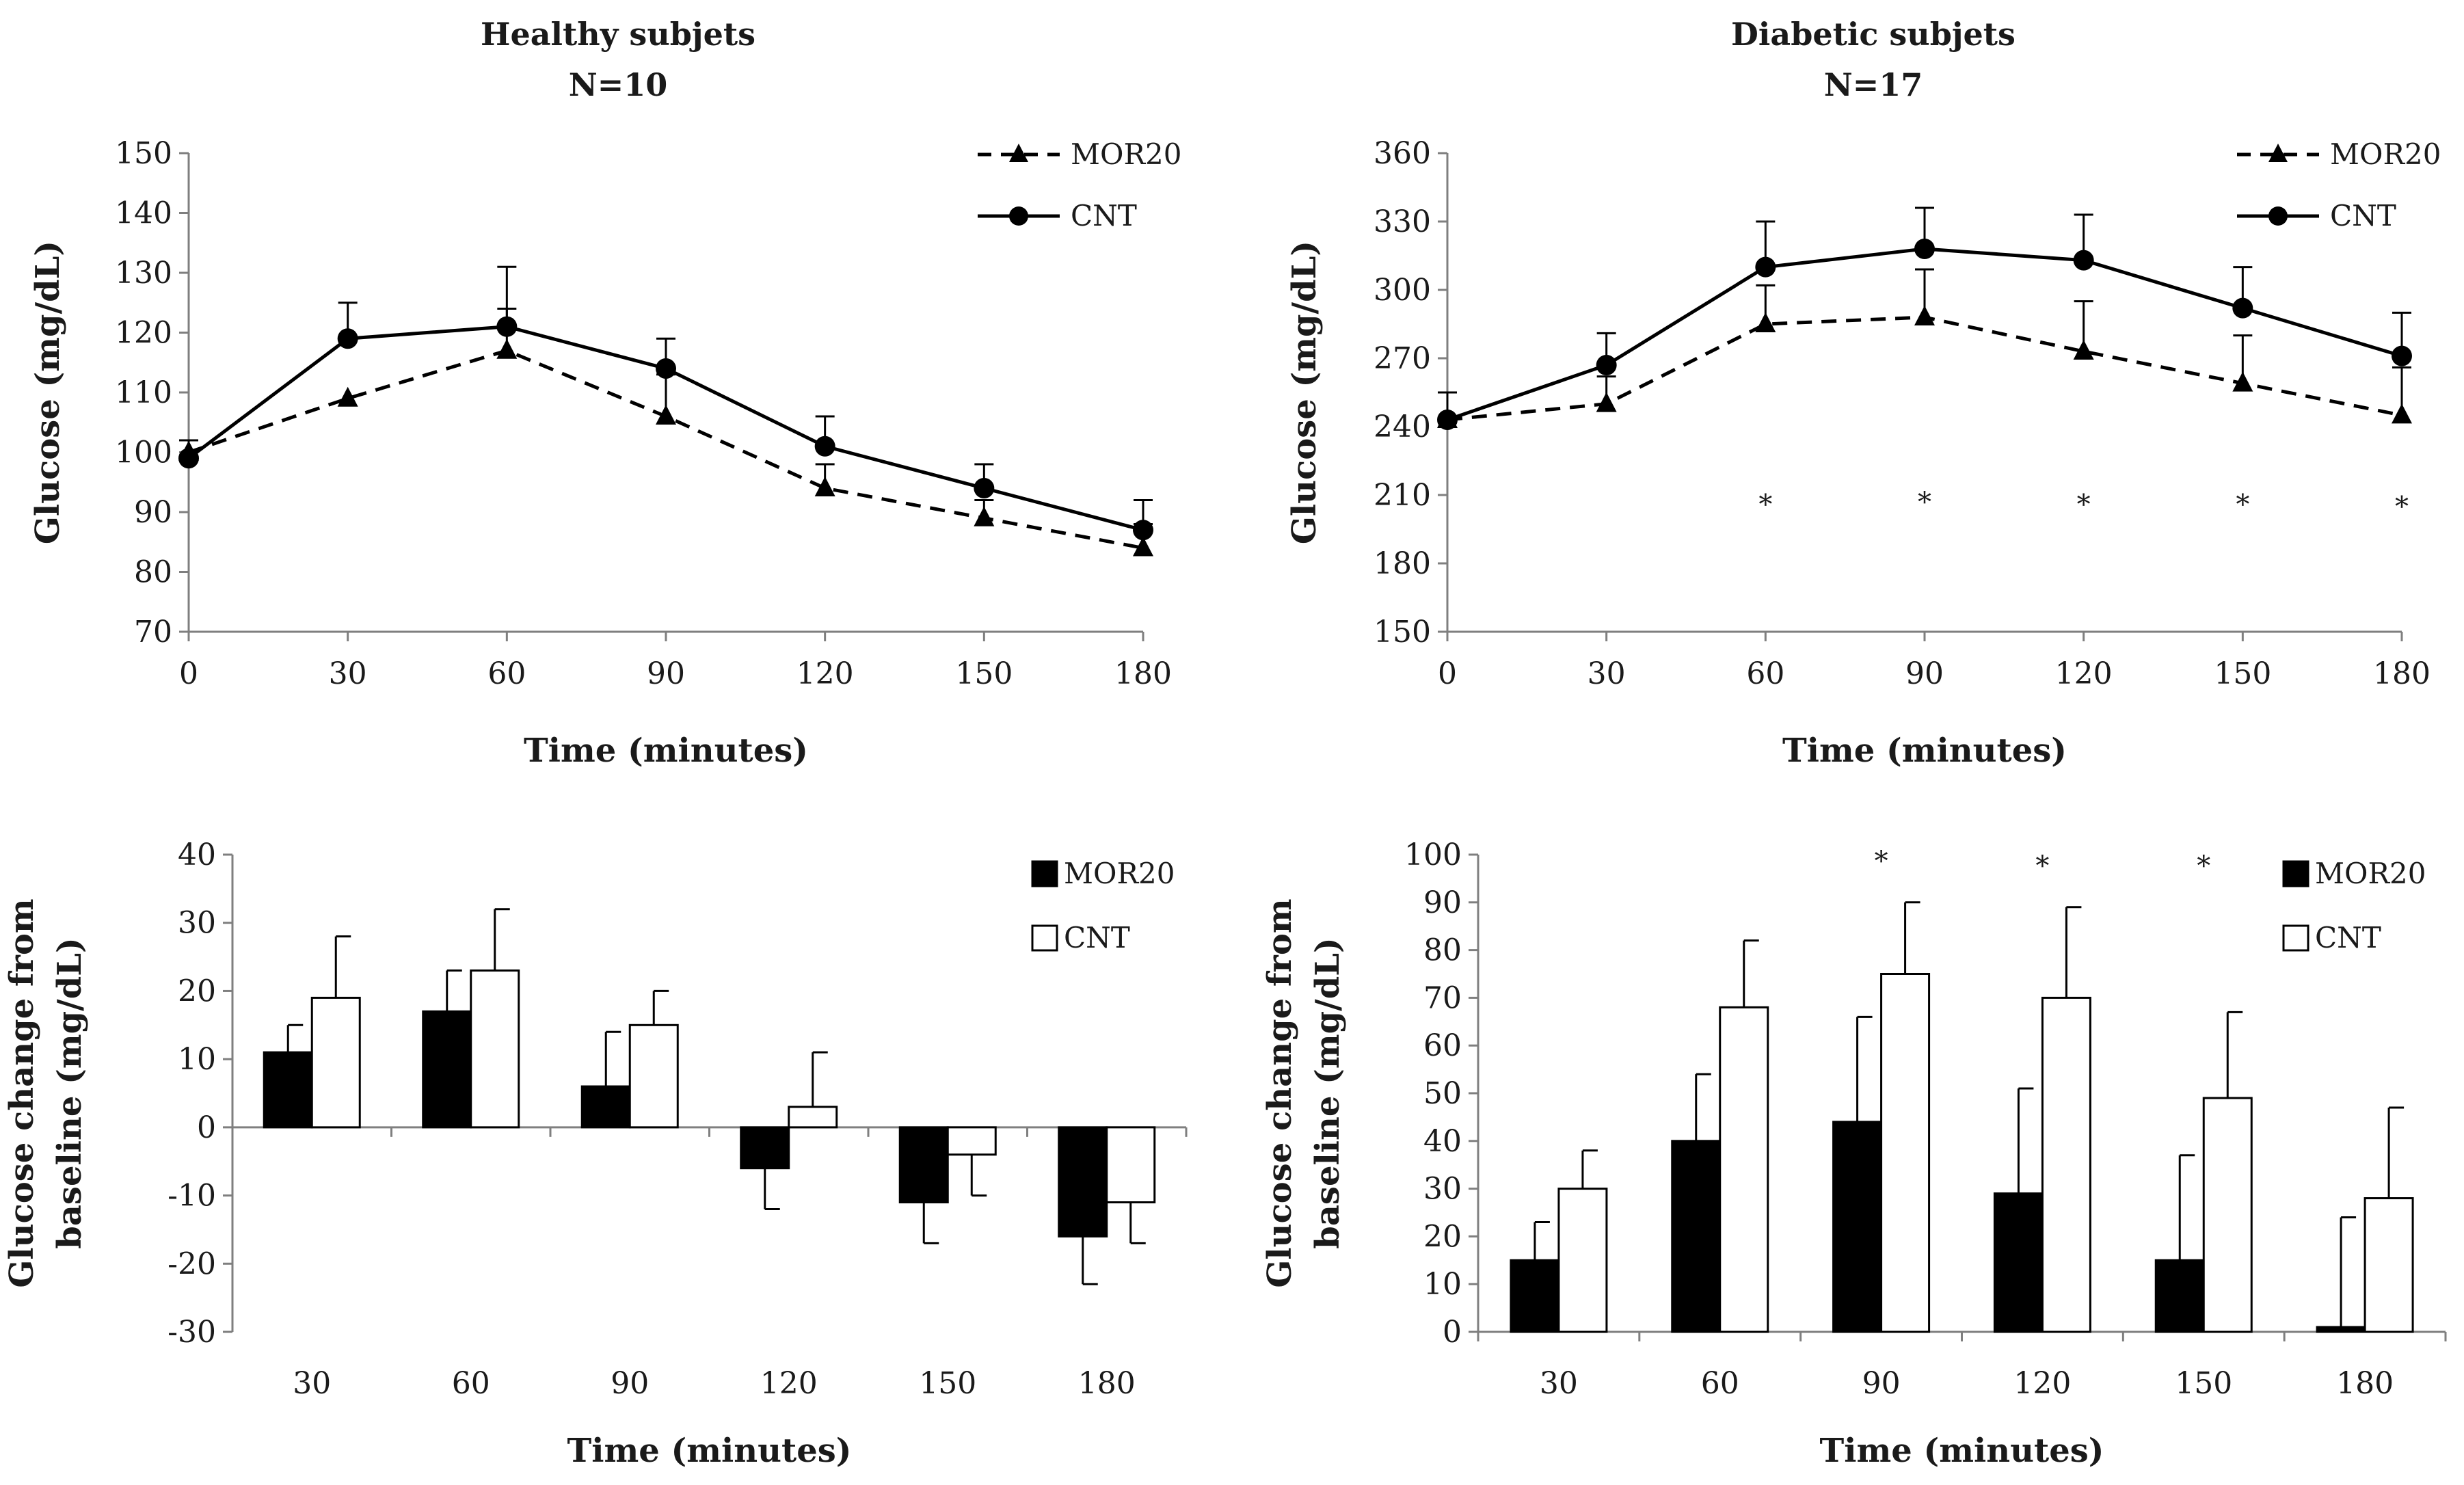  I want to click on y-tick-label: 90, so click(153, 512).